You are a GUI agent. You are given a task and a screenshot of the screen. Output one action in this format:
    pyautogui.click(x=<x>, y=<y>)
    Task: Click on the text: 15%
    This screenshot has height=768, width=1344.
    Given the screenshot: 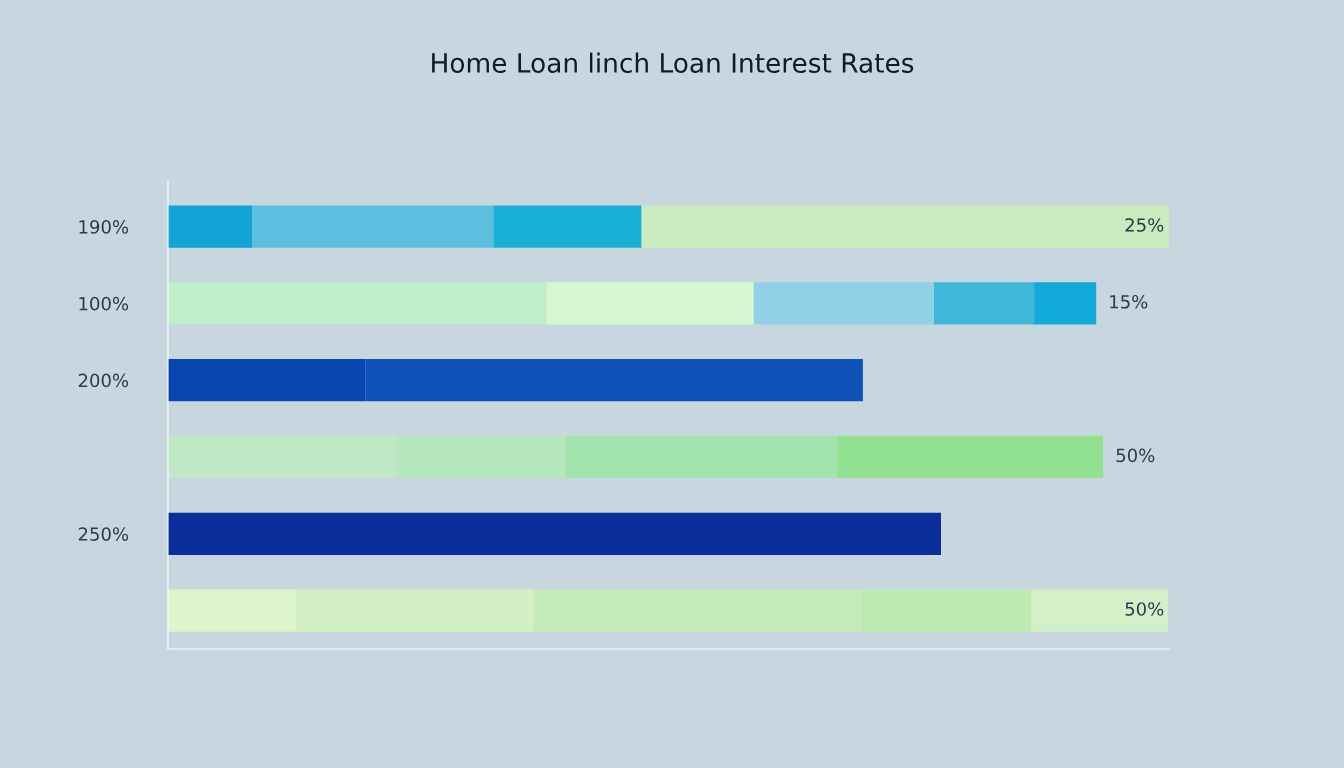 What is the action you would take?
    pyautogui.click(x=1129, y=301)
    